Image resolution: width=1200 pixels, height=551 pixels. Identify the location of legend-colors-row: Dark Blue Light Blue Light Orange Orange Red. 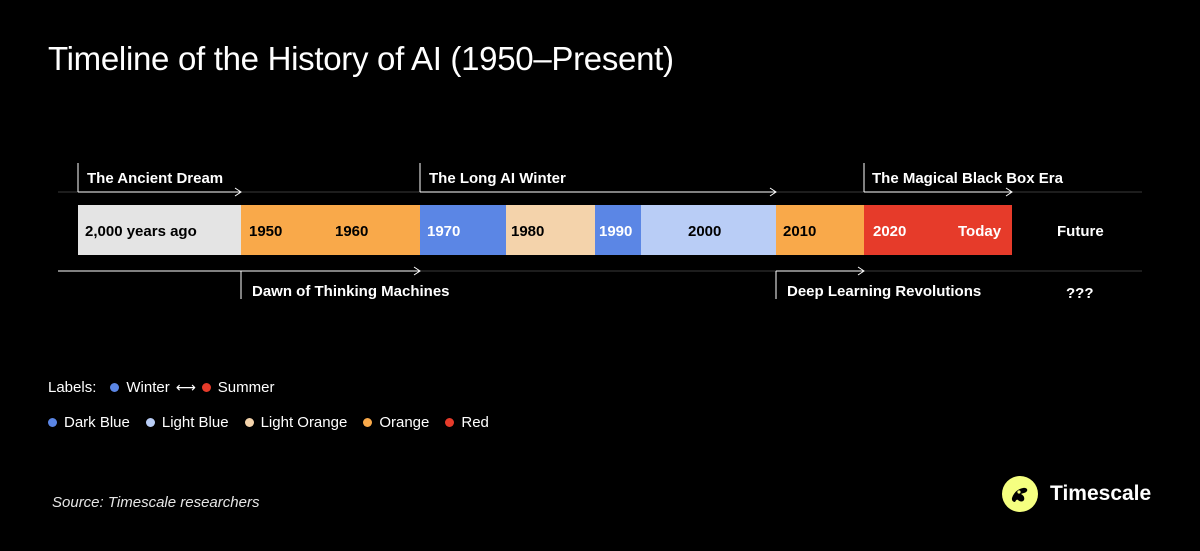
(276, 422).